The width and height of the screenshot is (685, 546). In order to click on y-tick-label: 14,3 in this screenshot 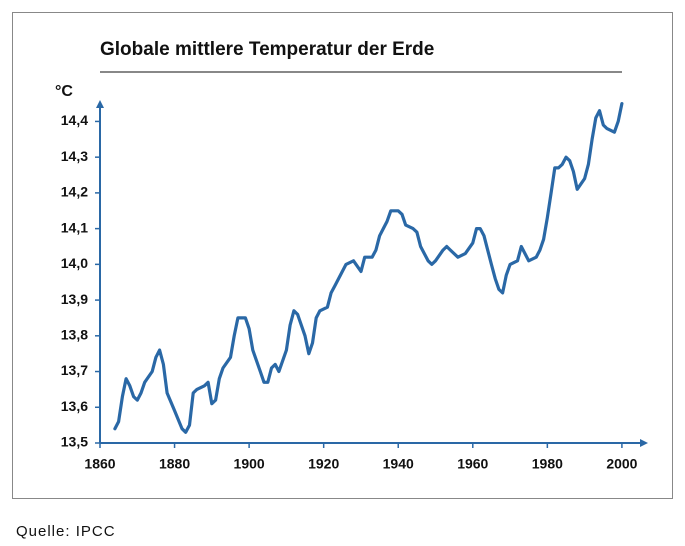, I will do `click(74, 156)`.